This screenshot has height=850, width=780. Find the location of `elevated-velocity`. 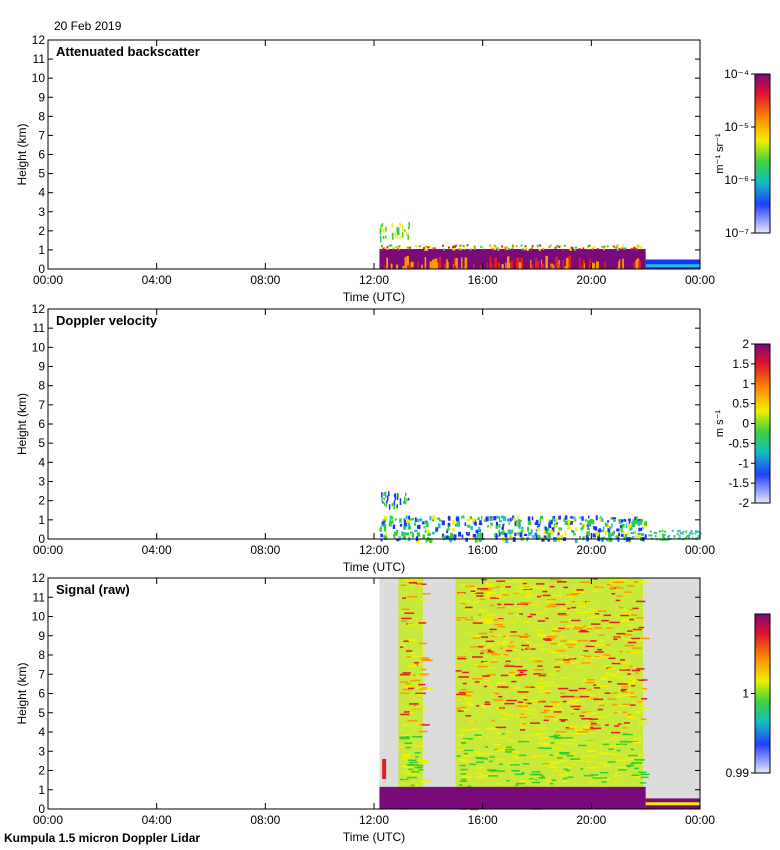

elevated-velocity is located at coordinates (394, 495).